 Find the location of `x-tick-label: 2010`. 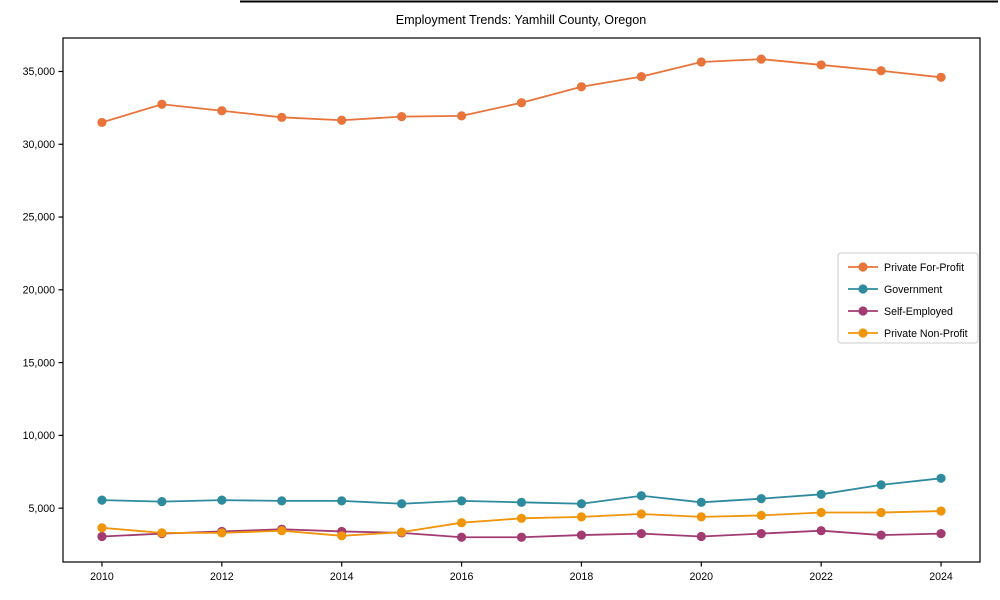

x-tick-label: 2010 is located at coordinates (102, 577).